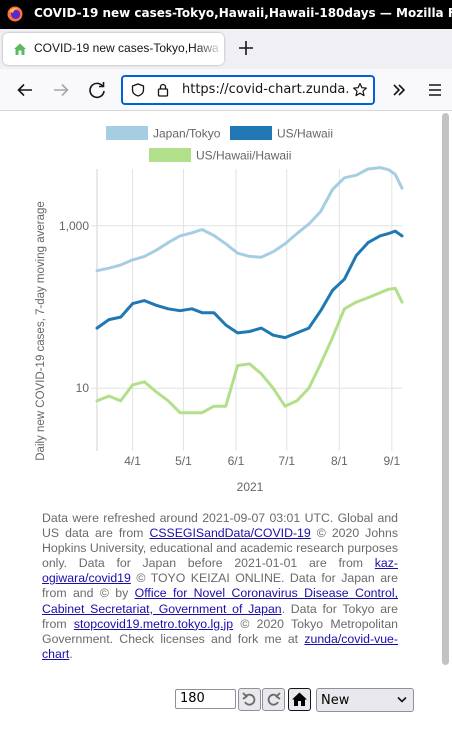 This screenshot has height=729, width=452. What do you see at coordinates (83, 388) in the screenshot?
I see `y-tick-label-10: 10` at bounding box center [83, 388].